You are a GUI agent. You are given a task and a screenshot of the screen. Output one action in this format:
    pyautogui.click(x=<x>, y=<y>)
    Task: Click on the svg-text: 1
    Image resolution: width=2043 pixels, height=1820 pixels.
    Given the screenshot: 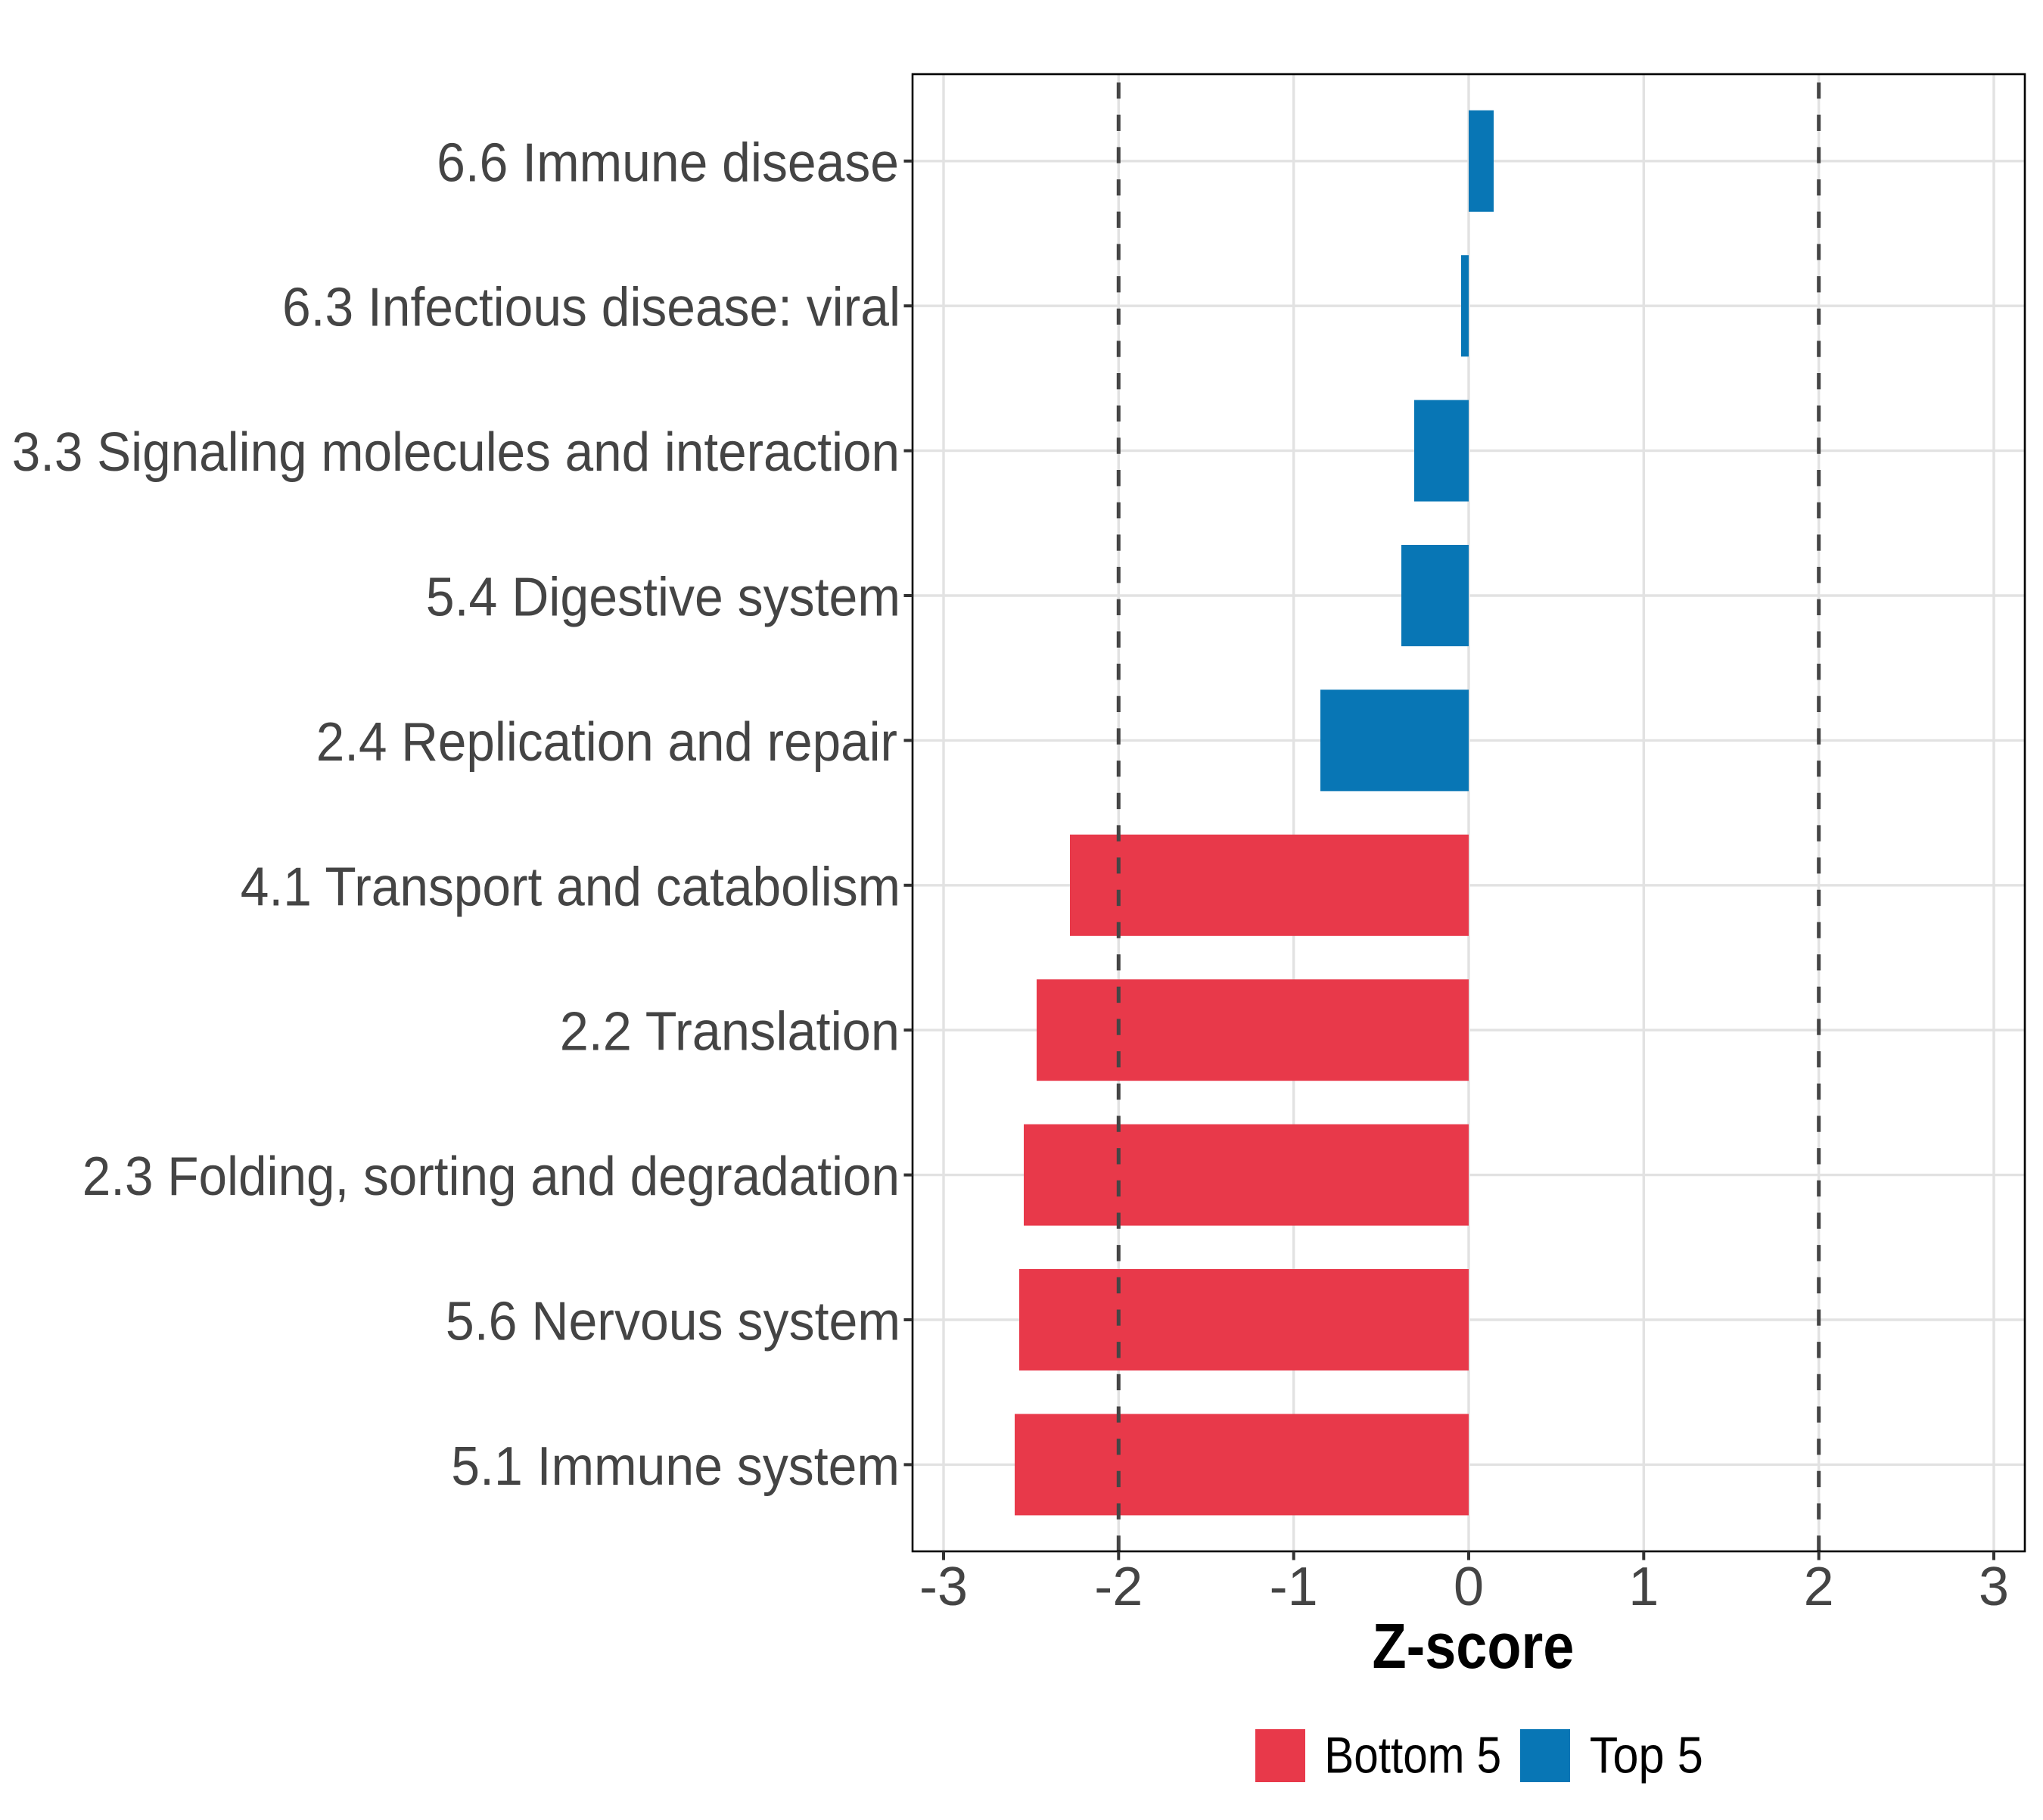 What is the action you would take?
    pyautogui.click(x=1644, y=1587)
    